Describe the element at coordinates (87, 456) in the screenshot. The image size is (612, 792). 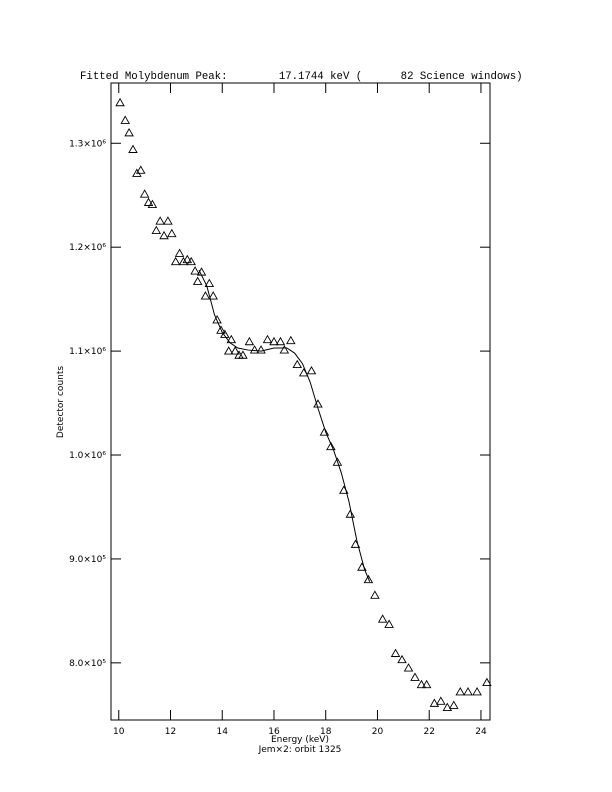
I see `y-tick-label: 1.0×10⁶` at that location.